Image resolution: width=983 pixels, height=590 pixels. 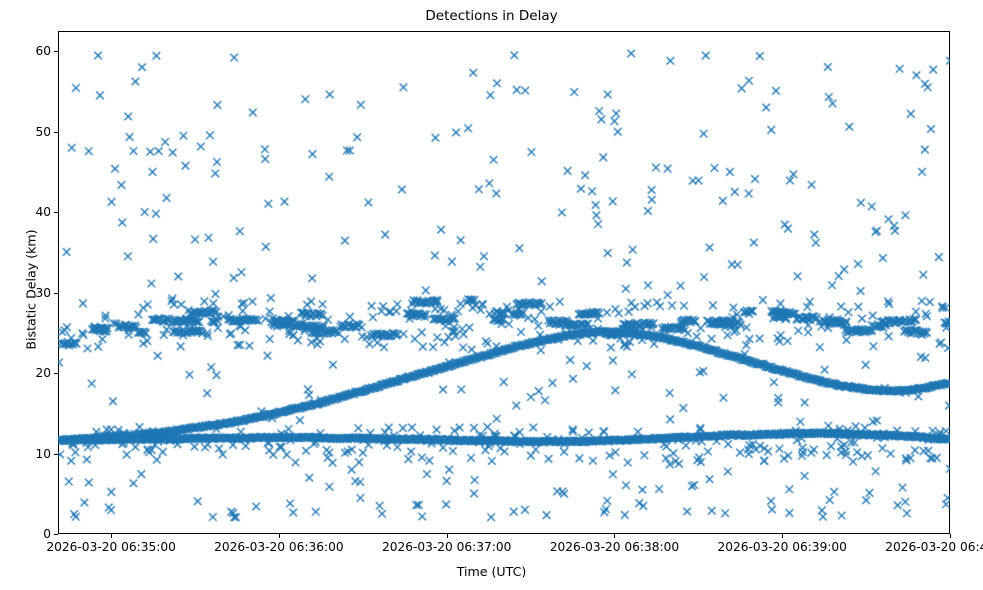 What do you see at coordinates (43, 292) in the screenshot?
I see `y-axis-tick-label: 30` at bounding box center [43, 292].